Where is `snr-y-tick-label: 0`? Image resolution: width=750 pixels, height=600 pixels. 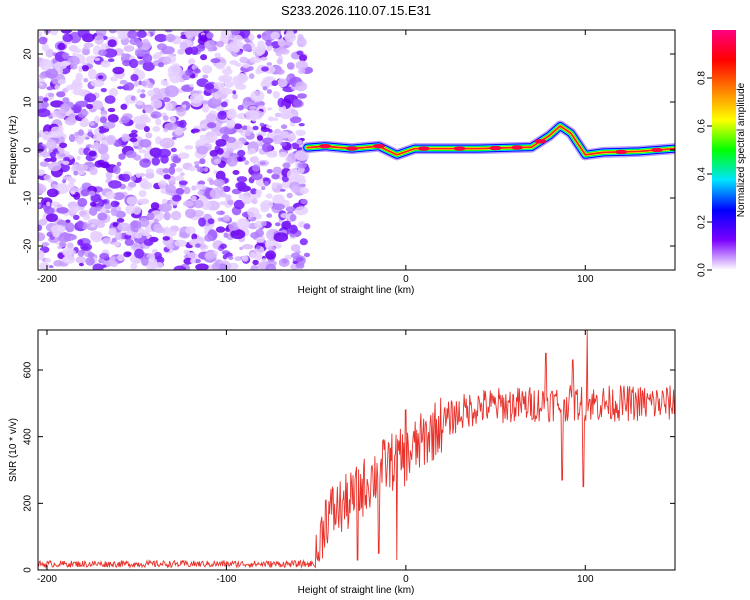
snr-y-tick-label: 0 is located at coordinates (28, 570).